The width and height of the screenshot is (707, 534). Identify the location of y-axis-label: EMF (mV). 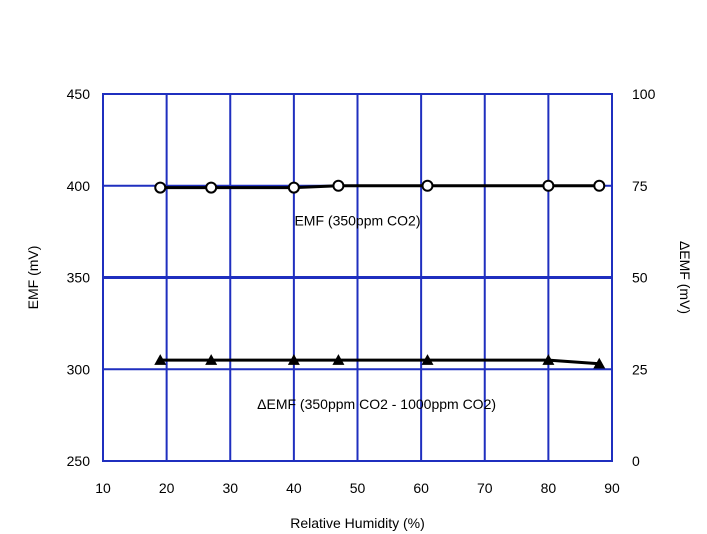
(33, 278).